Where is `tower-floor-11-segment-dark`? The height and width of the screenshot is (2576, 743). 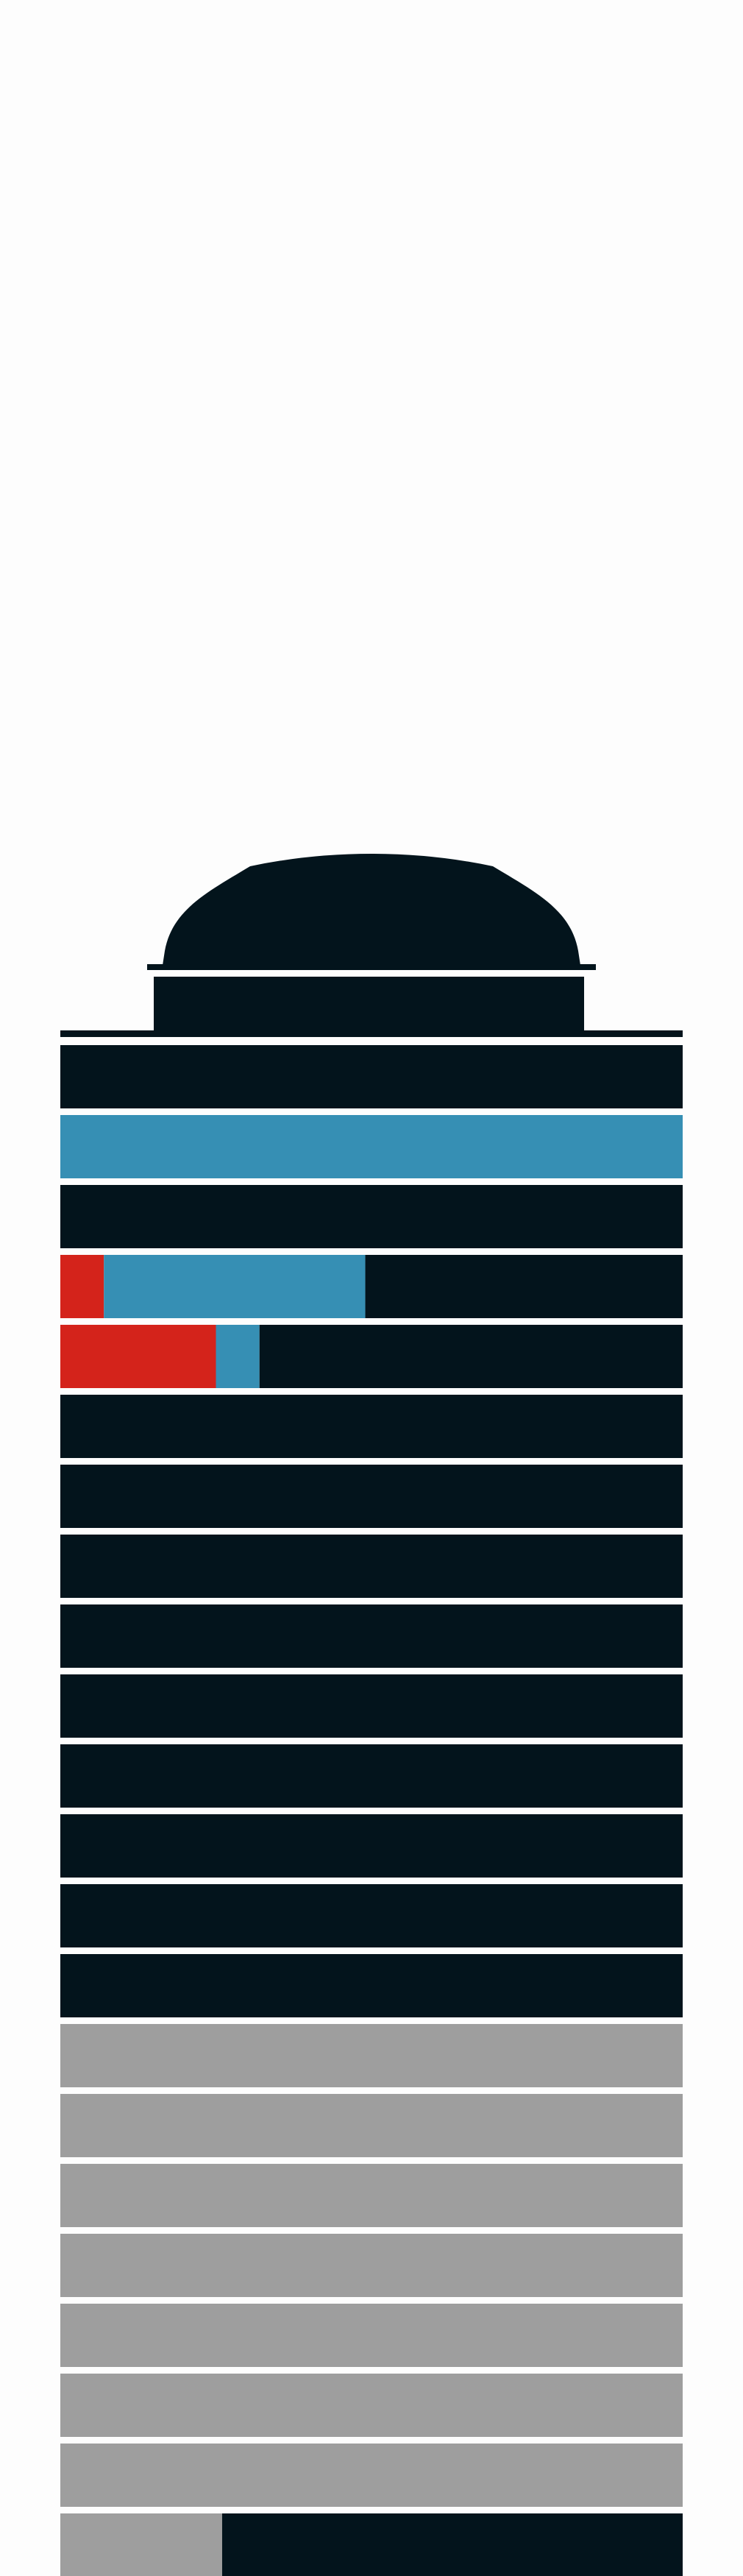 tower-floor-11-segment-dark is located at coordinates (371, 1776).